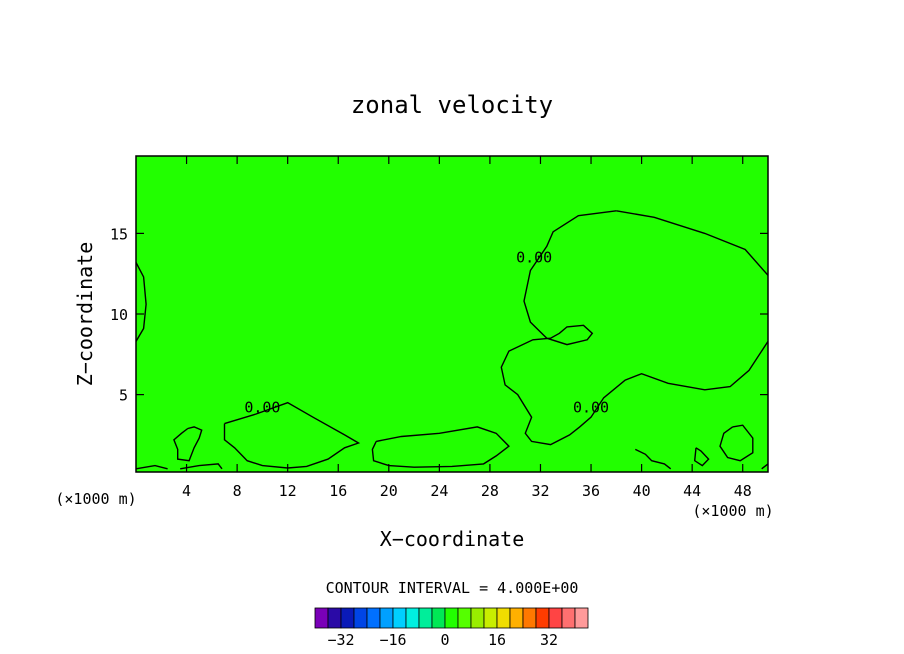 The height and width of the screenshot is (654, 904). What do you see at coordinates (452, 539) in the screenshot?
I see `x-axis-label: X−coordinate` at bounding box center [452, 539].